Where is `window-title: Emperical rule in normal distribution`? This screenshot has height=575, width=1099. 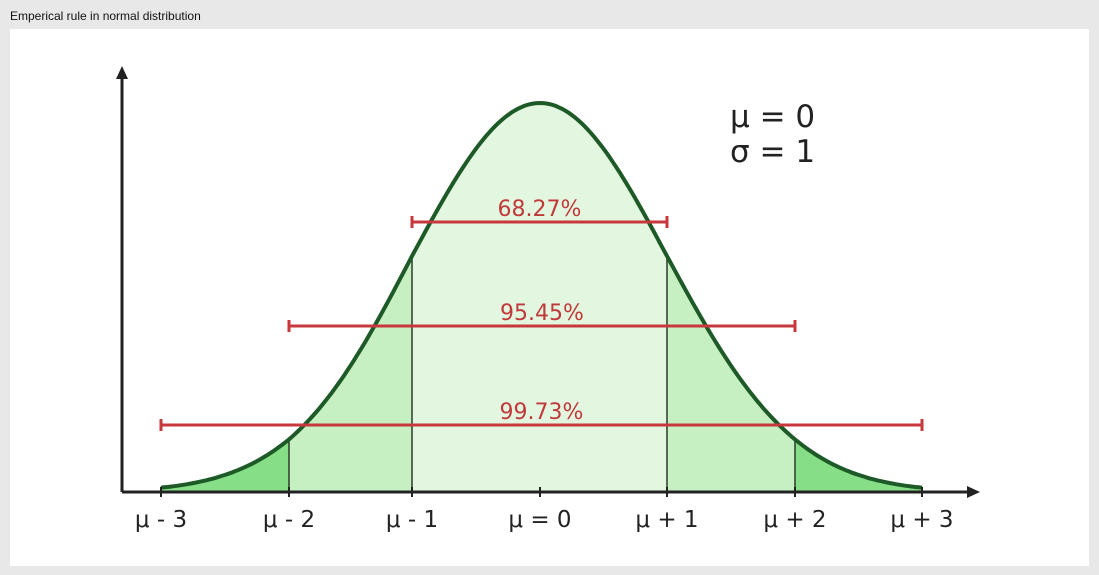 window-title: Emperical rule in normal distribution is located at coordinates (105, 16).